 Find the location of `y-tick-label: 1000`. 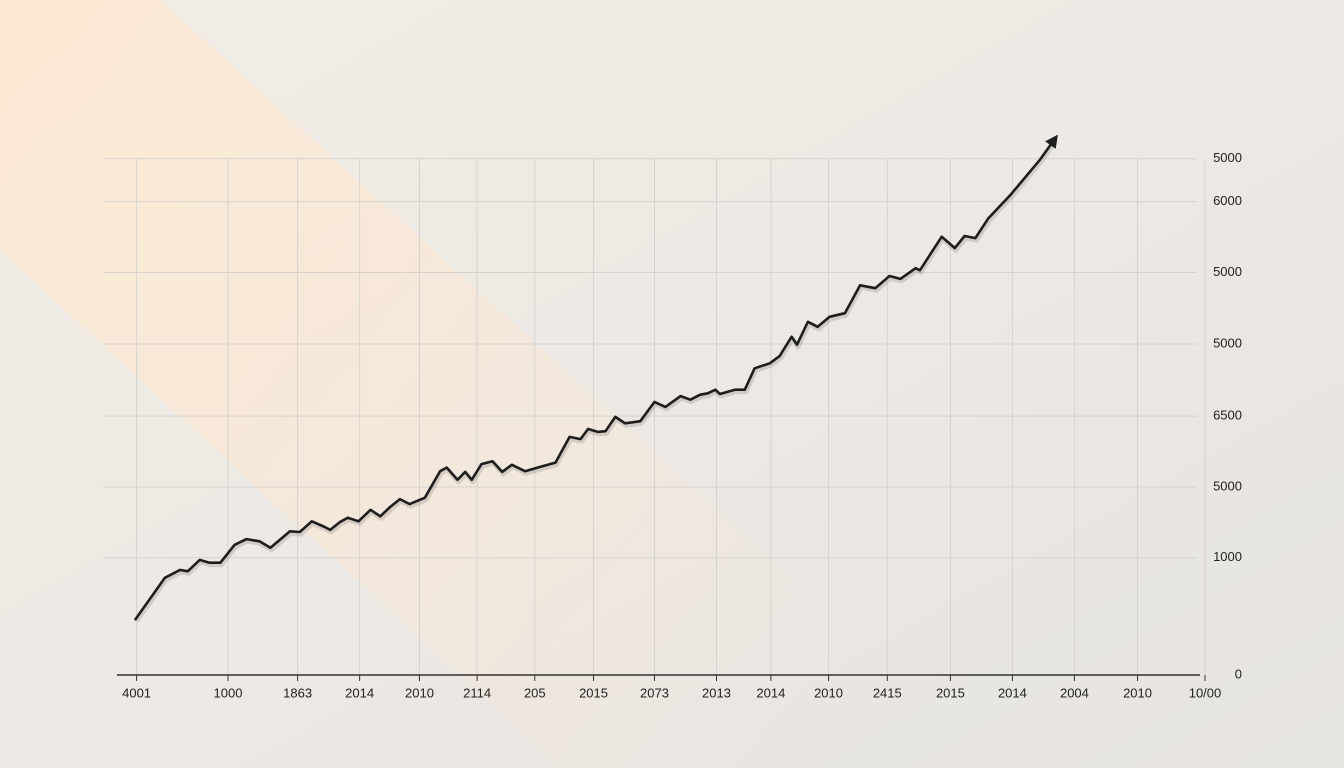

y-tick-label: 1000 is located at coordinates (1227, 556).